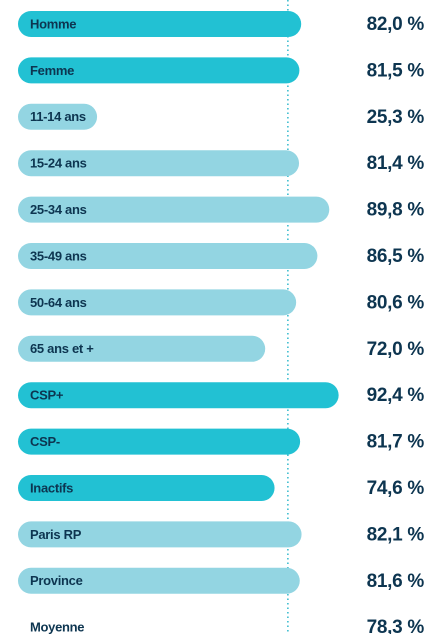 This screenshot has height=634, width=430. I want to click on category-label: CSP-, so click(45, 441).